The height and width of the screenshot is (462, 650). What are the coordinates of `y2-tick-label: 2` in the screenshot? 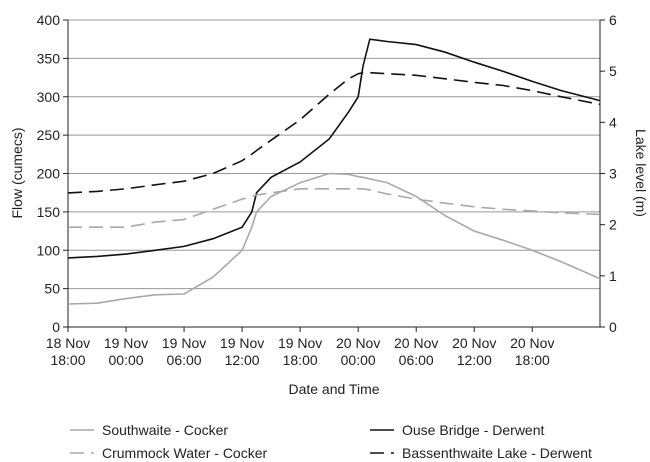 It's located at (613, 225).